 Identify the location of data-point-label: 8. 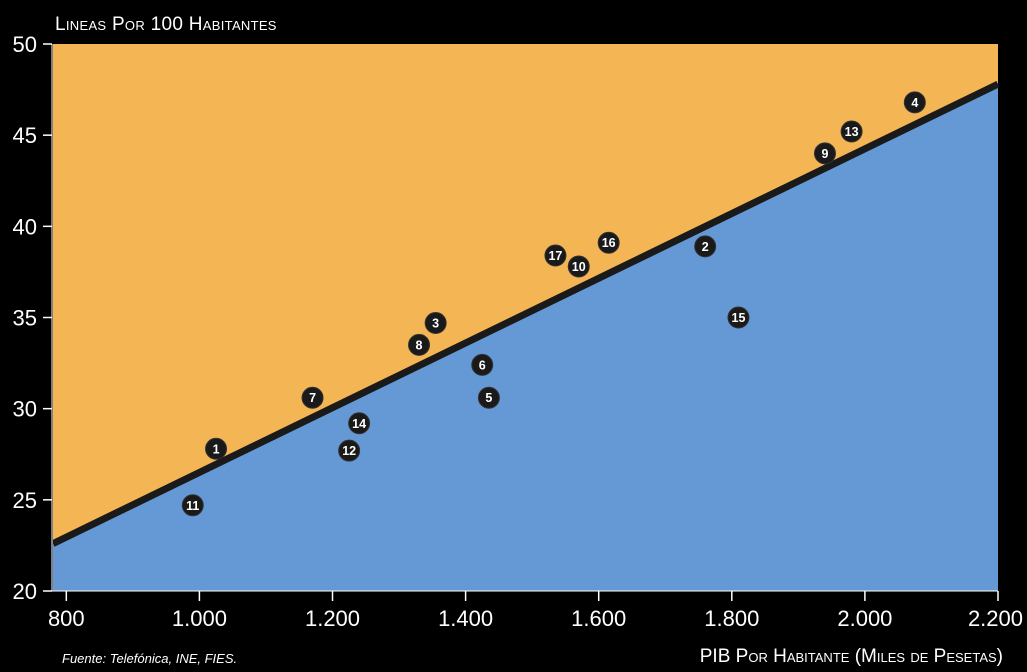
(419, 345).